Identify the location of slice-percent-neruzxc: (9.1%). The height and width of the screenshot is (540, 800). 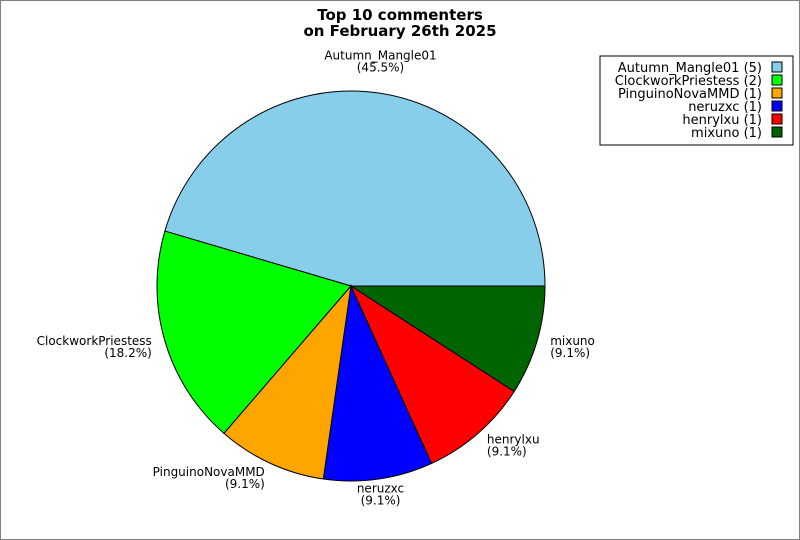
(381, 501).